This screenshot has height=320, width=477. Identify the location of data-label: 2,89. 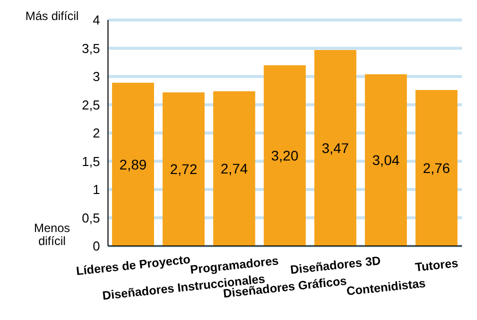
(133, 164).